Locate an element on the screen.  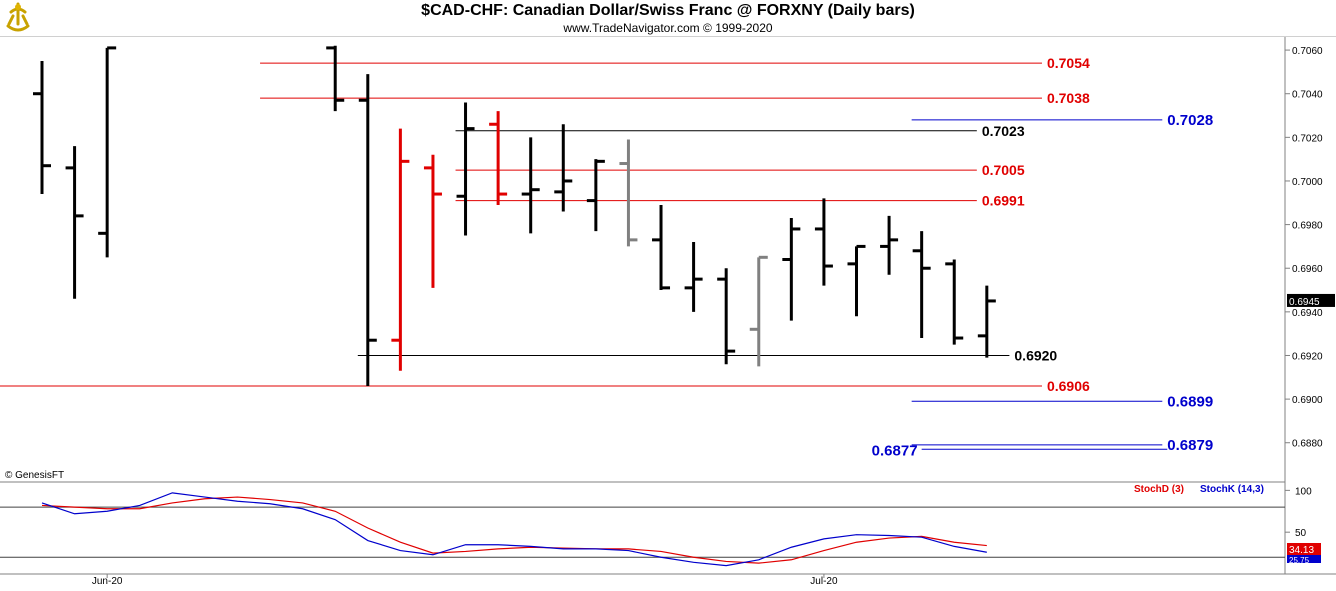
y-tick-label: 0.6980 is located at coordinates (1307, 226).